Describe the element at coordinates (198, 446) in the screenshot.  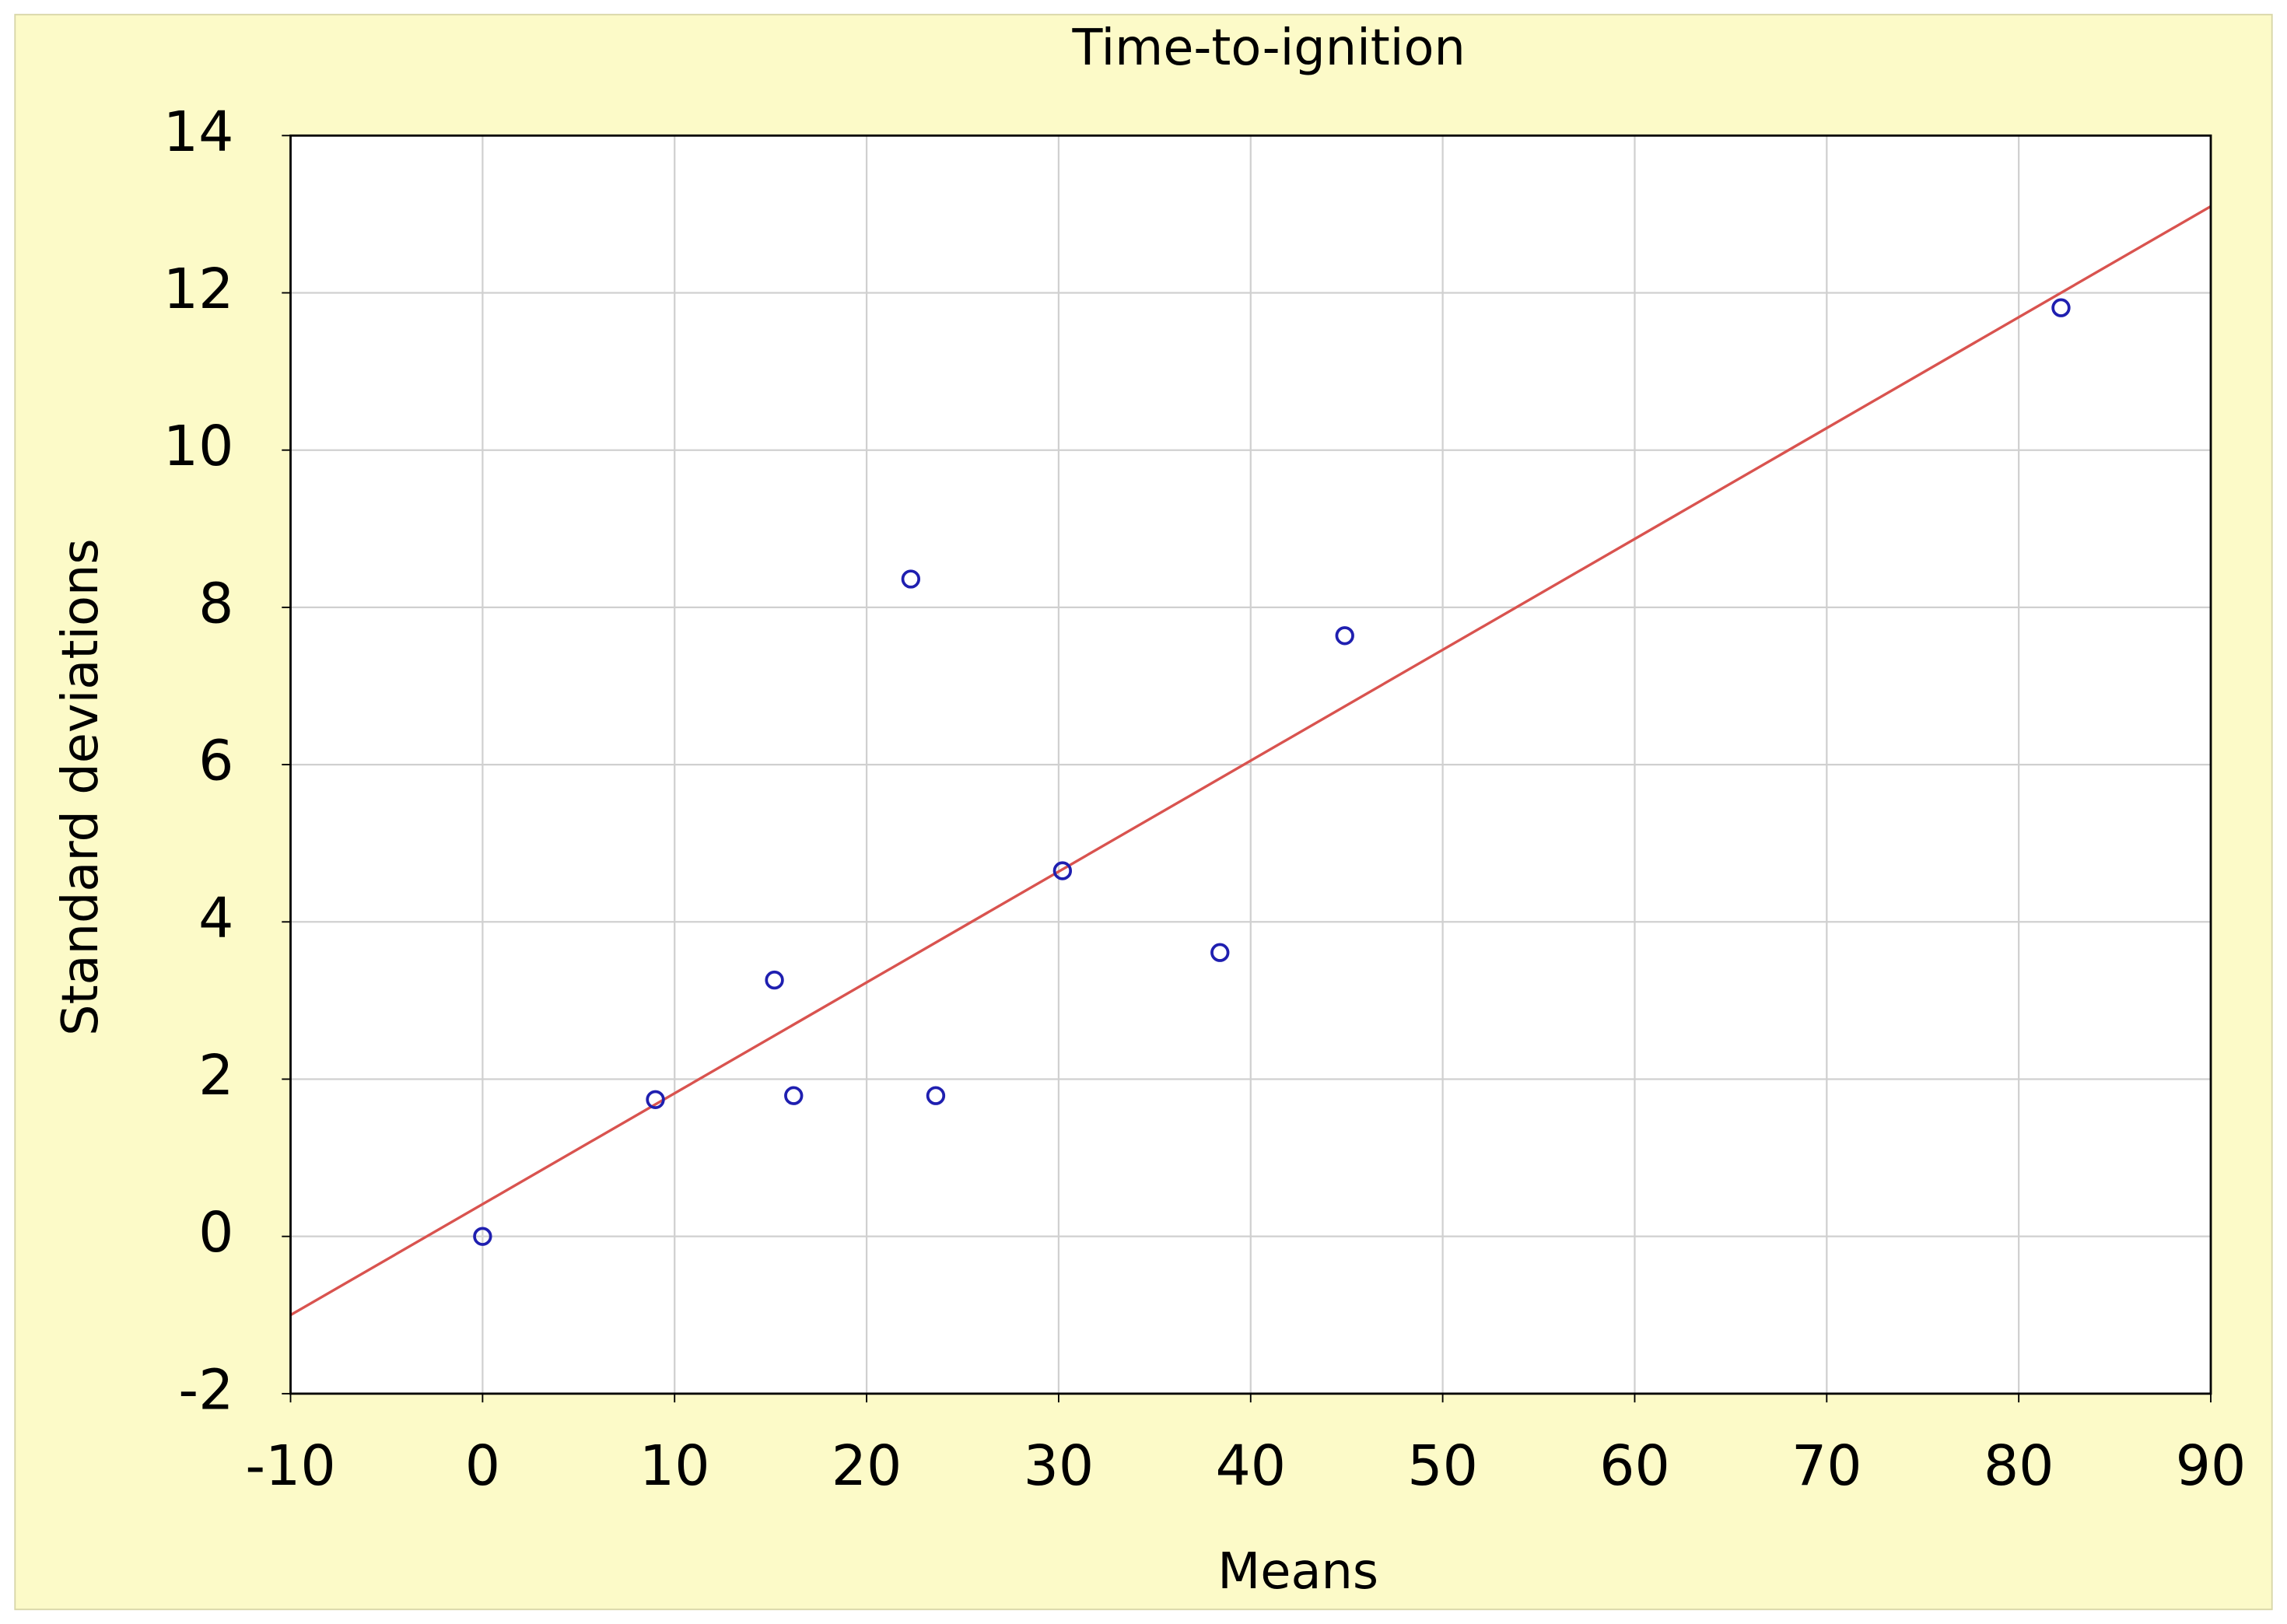
I see `y-tick-label: 10` at that location.